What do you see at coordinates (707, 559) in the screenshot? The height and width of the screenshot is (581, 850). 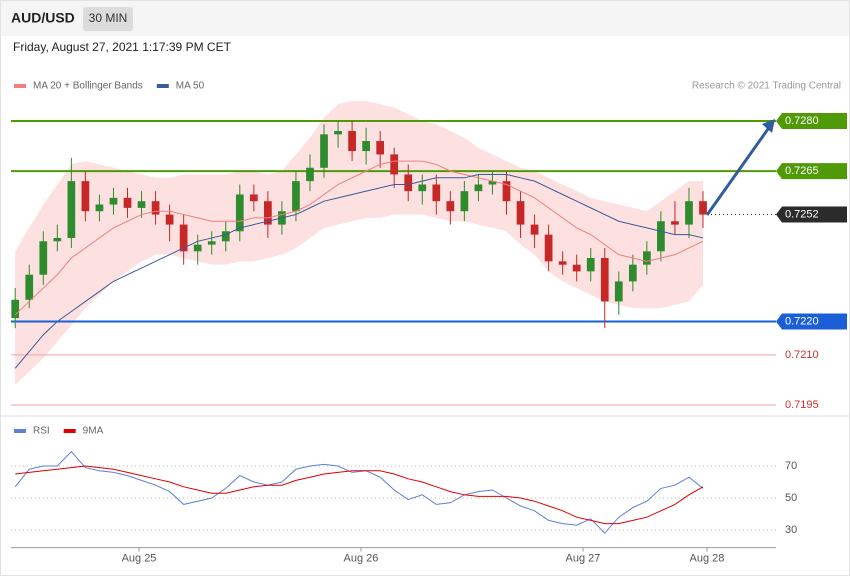 I see `x-tick-label: Aug 28` at bounding box center [707, 559].